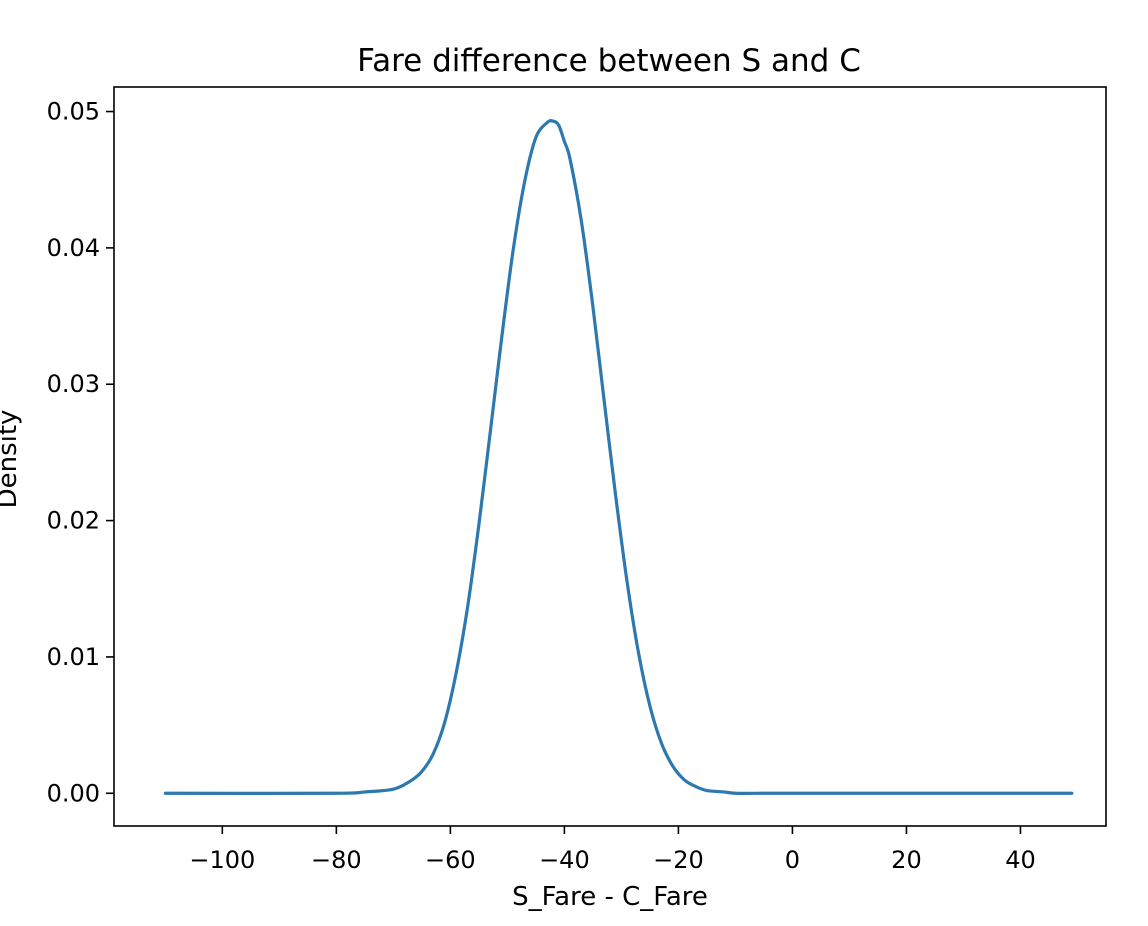  What do you see at coordinates (336, 860) in the screenshot?
I see `x-tick-label: −80` at bounding box center [336, 860].